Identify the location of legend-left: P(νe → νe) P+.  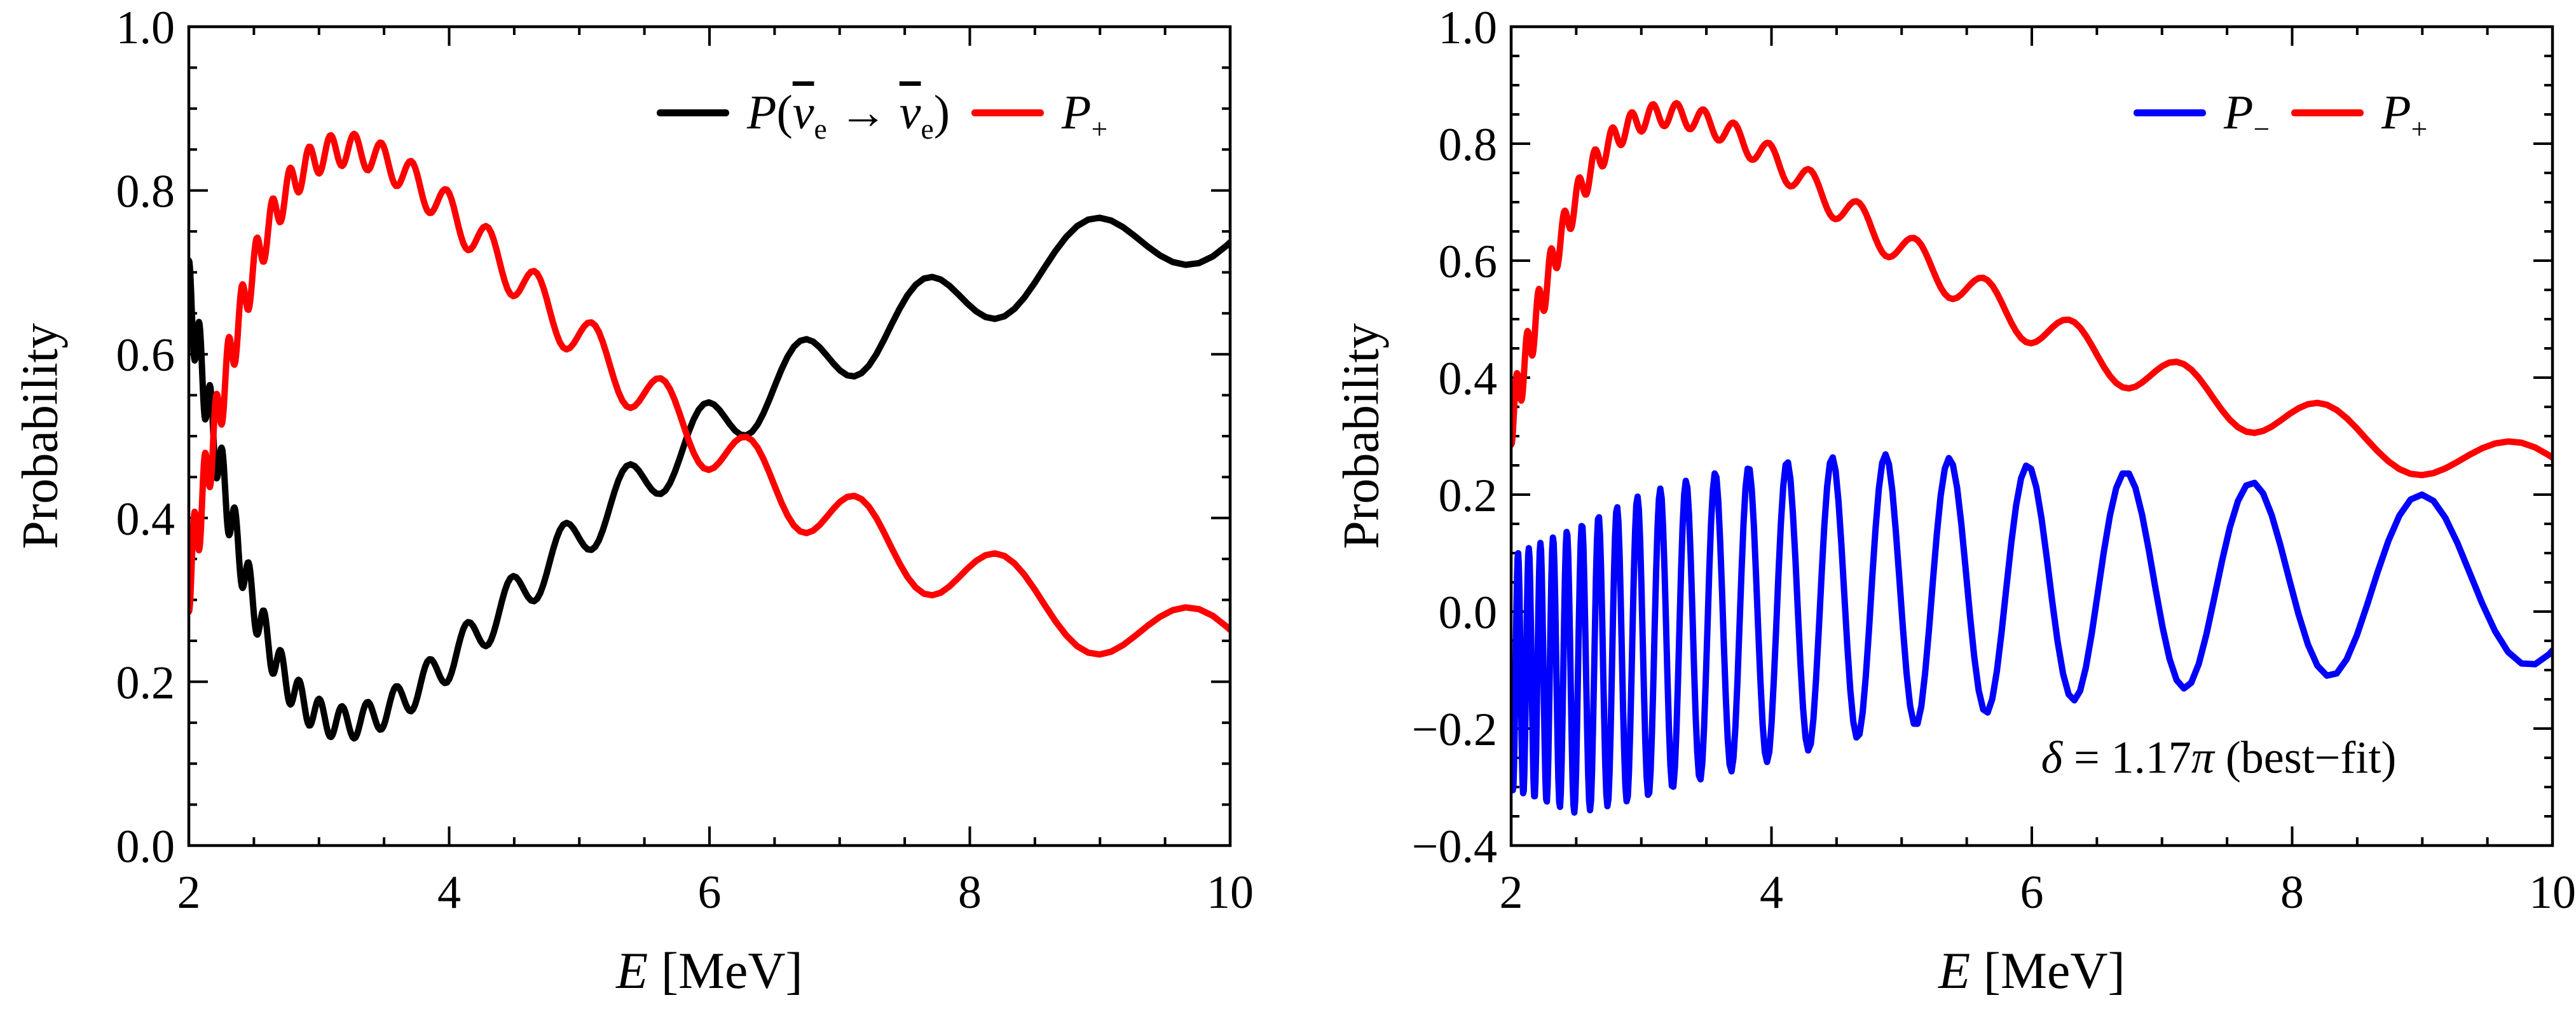
(882, 112).